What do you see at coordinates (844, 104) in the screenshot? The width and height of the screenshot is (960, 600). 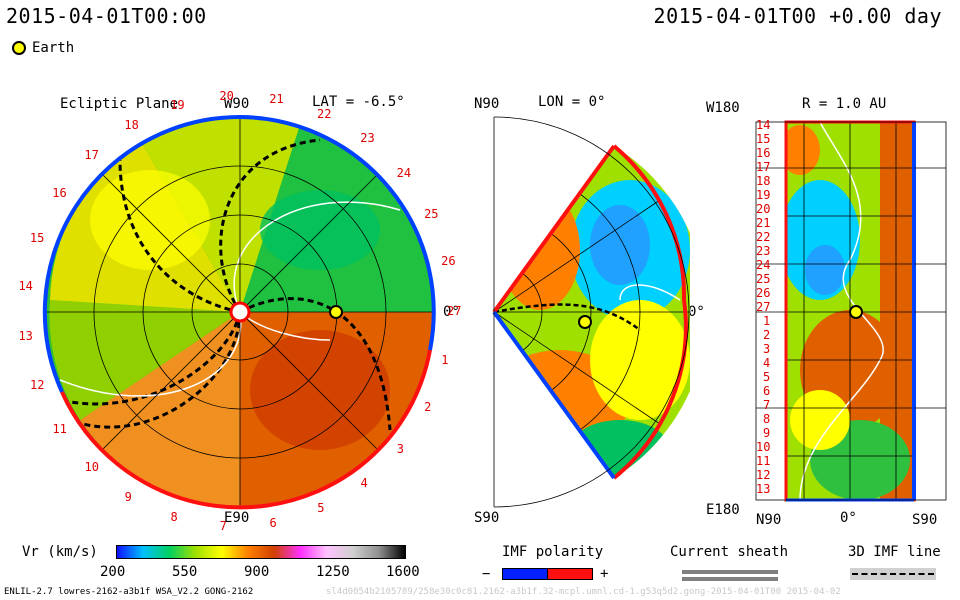 I see `lonlat-title: R = 1.0 AU` at bounding box center [844, 104].